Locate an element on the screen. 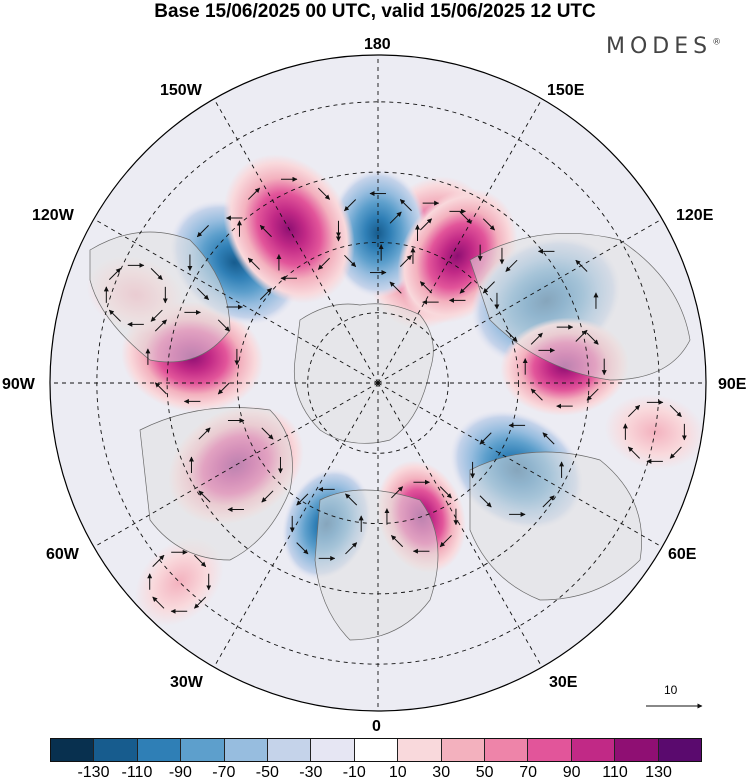 Image resolution: width=750 pixels, height=783 pixels. colorbar-tick-label: 30 is located at coordinates (441, 772).